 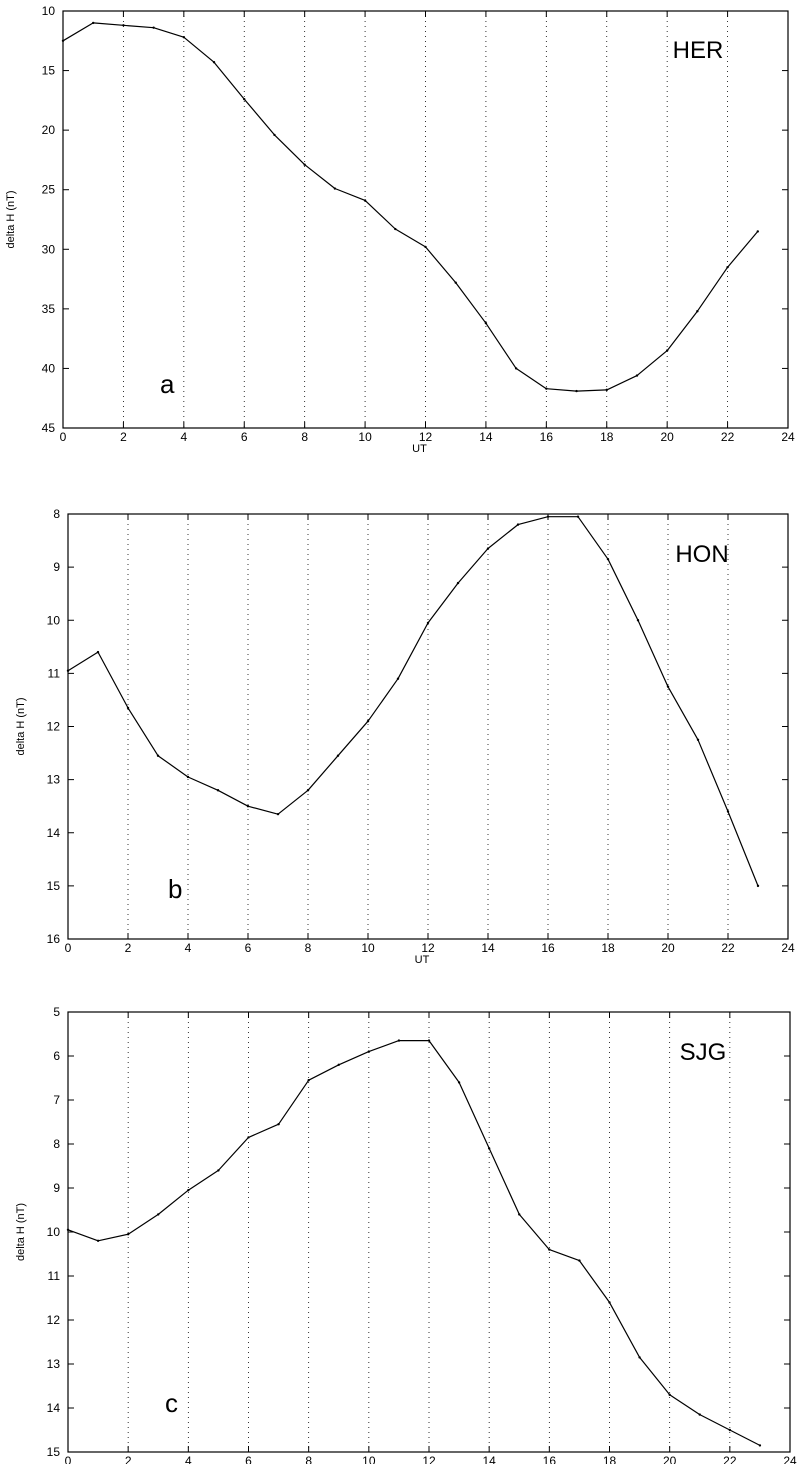 I want to click on x-tick-label: 8, so click(x=304, y=437).